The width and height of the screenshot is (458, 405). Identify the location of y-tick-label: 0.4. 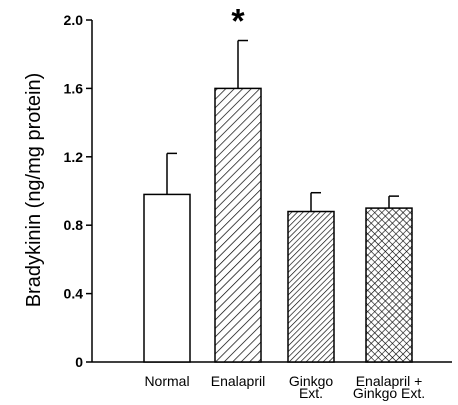
(74, 294).